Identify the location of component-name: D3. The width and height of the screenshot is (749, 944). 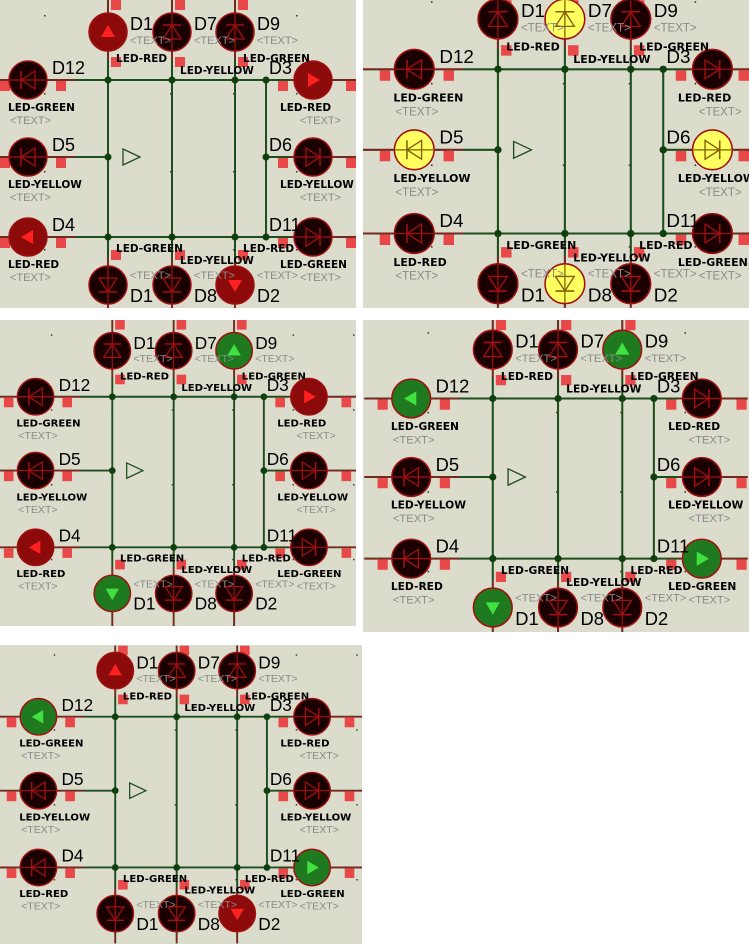
(278, 385).